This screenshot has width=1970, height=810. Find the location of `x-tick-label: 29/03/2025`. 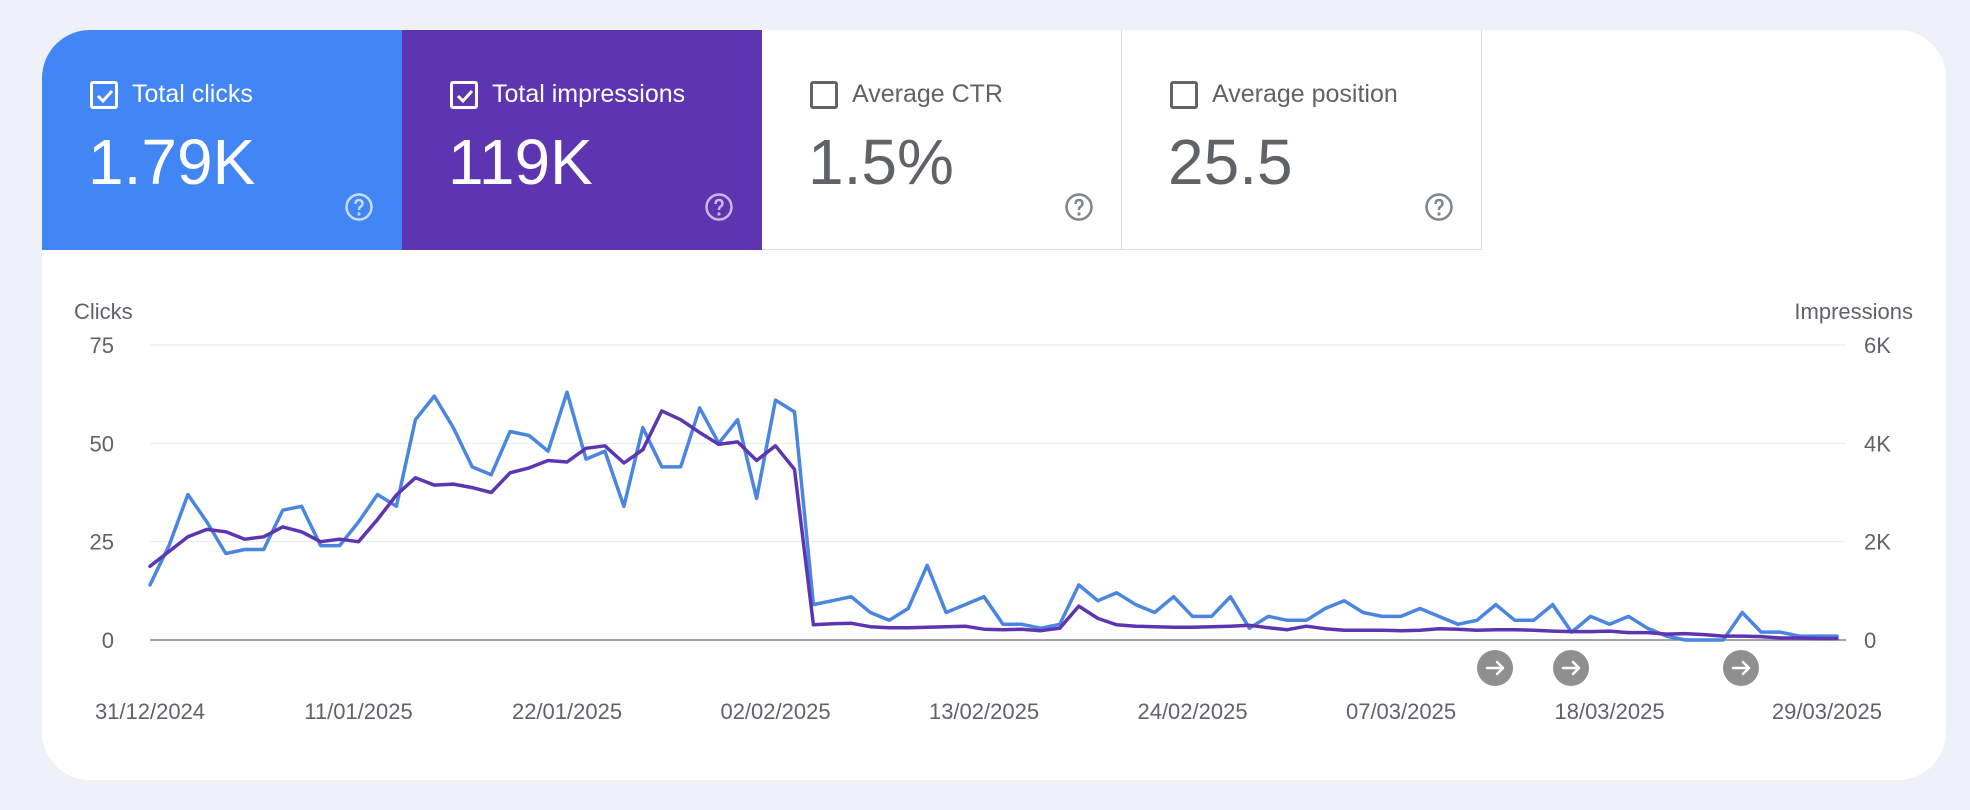

x-tick-label: 29/03/2025 is located at coordinates (1827, 711).